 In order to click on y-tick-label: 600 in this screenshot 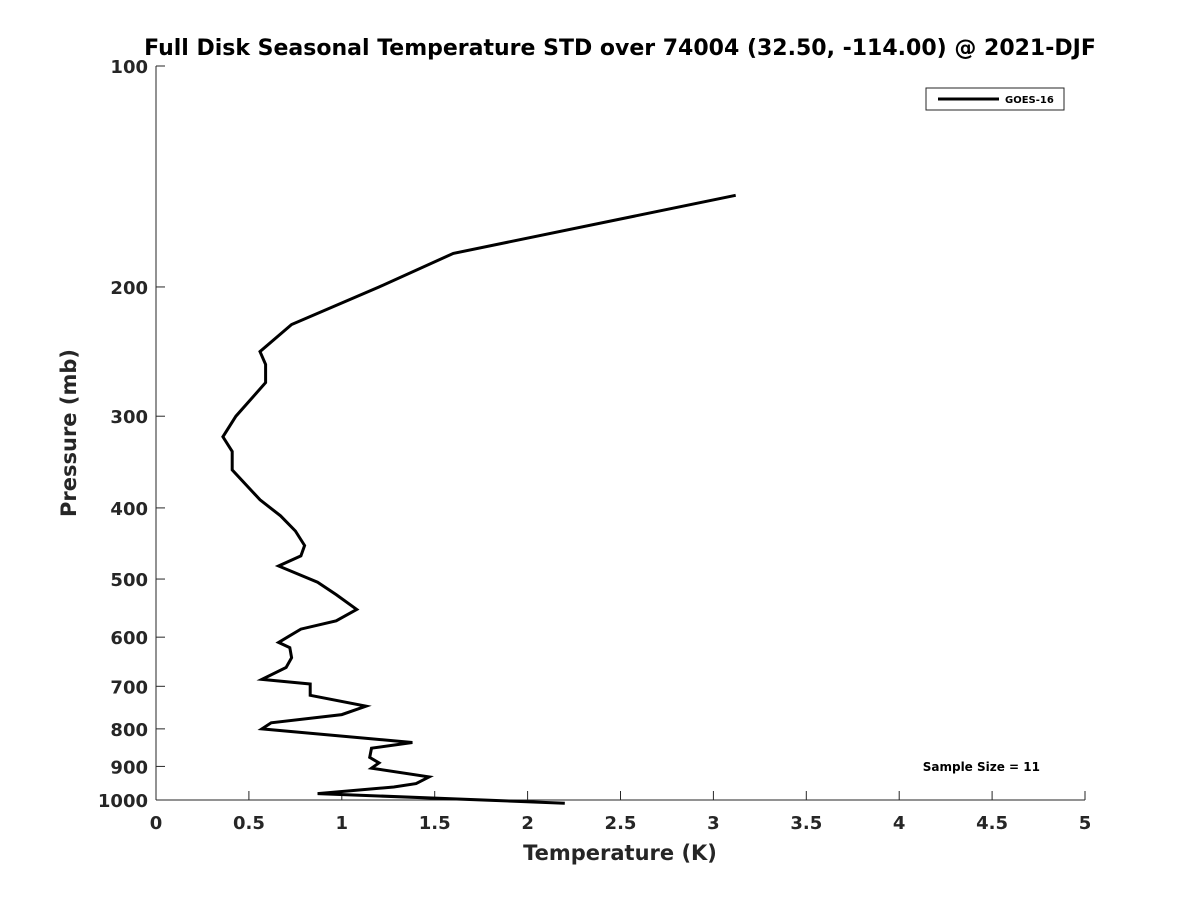, I will do `click(129, 638)`.